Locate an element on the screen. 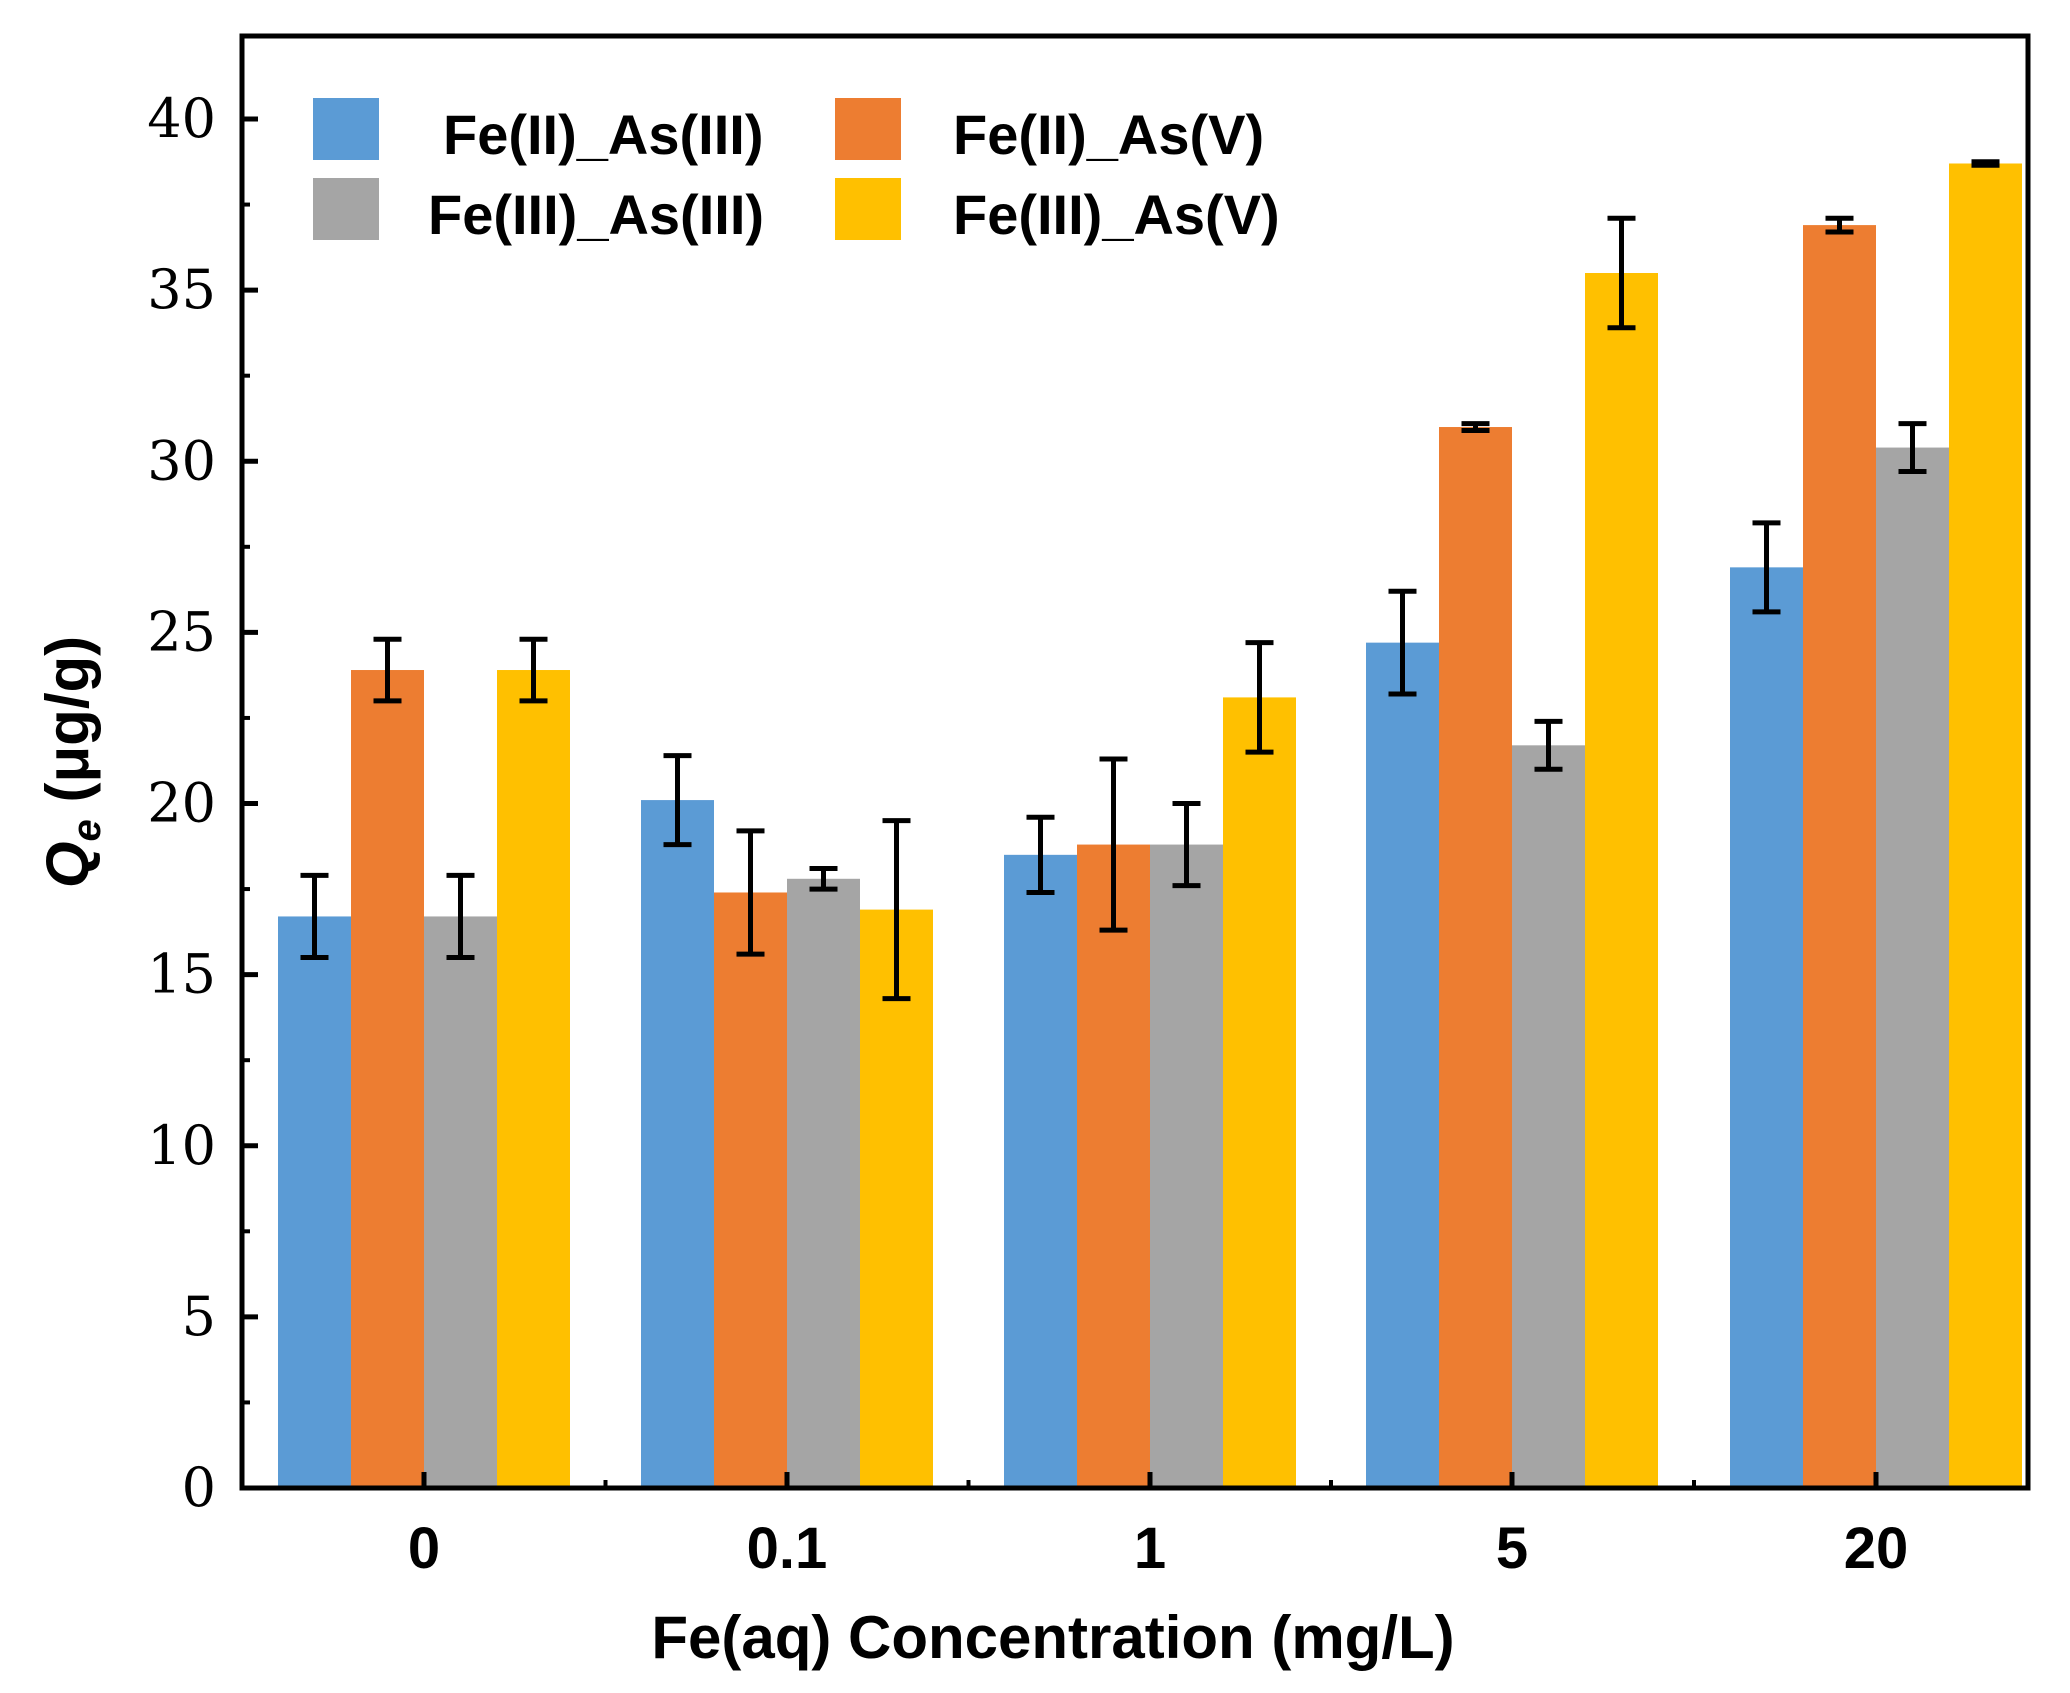 The height and width of the screenshot is (1693, 2070). error-bar-series0-cat0 is located at coordinates (314, 916).